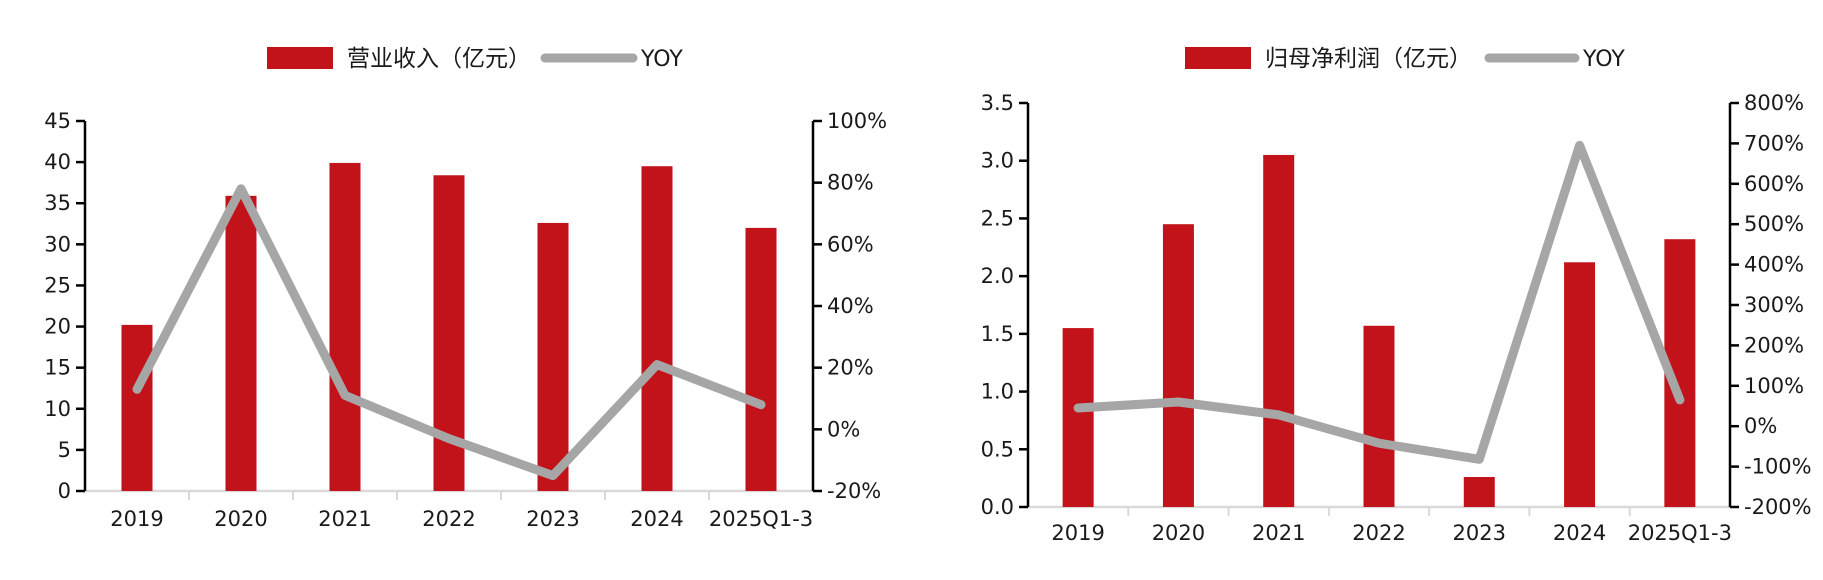 The width and height of the screenshot is (1823, 580). I want to click on left-axis-tick-label: 3.0, so click(997, 161).